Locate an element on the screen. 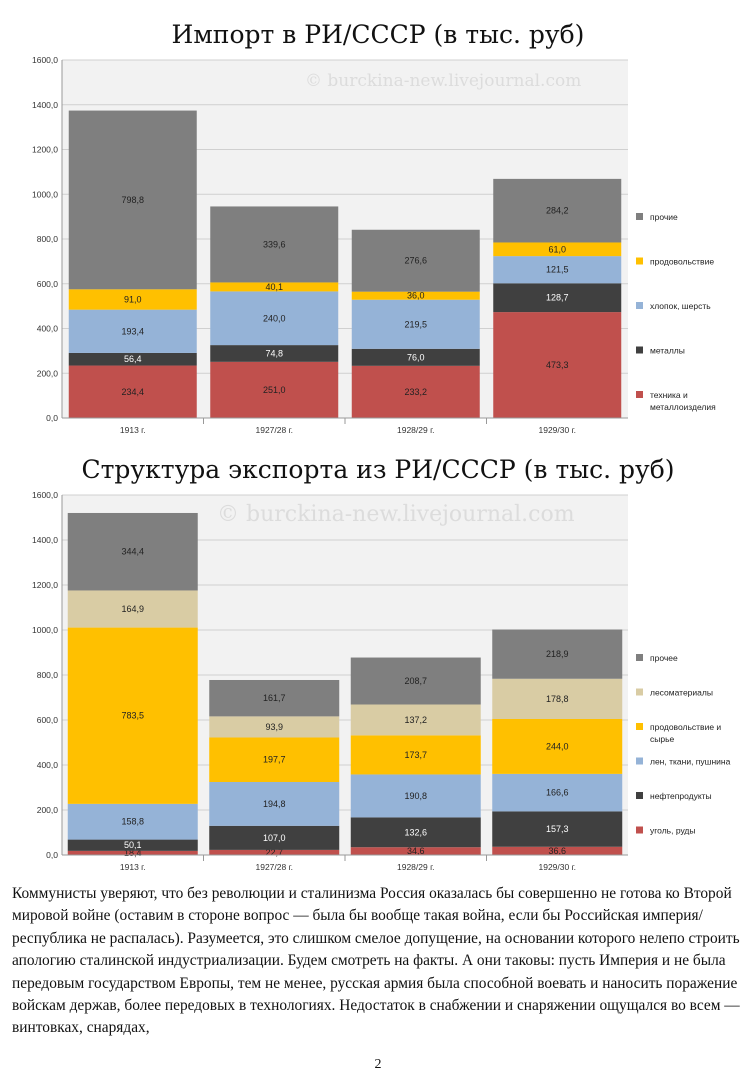 This screenshot has height=1080, width=756. legend-label-line: техника и is located at coordinates (669, 395).